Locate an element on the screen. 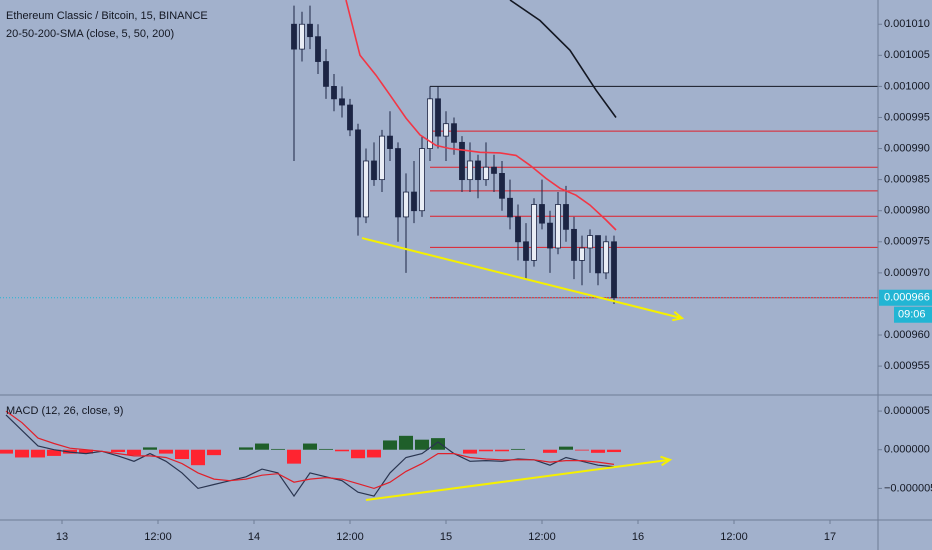  y-tick-label: 0.000985 is located at coordinates (907, 180).